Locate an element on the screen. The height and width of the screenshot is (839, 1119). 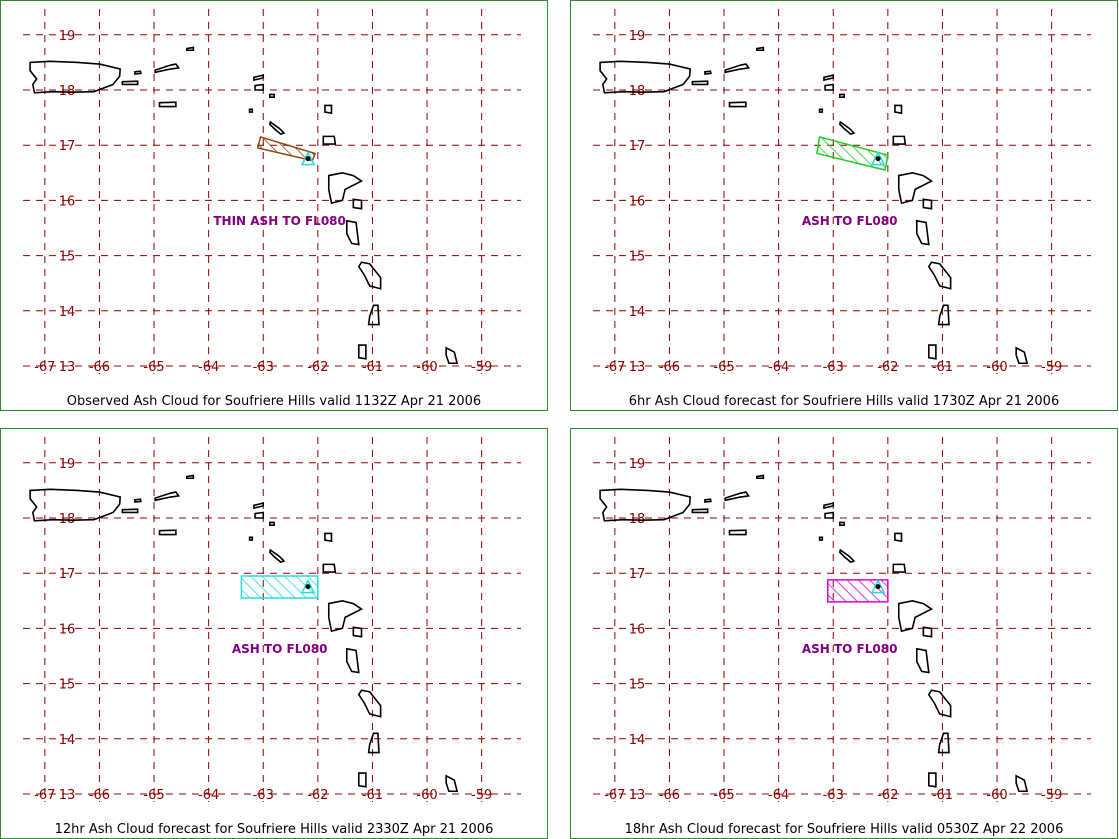
island-culebra is located at coordinates (138, 72).